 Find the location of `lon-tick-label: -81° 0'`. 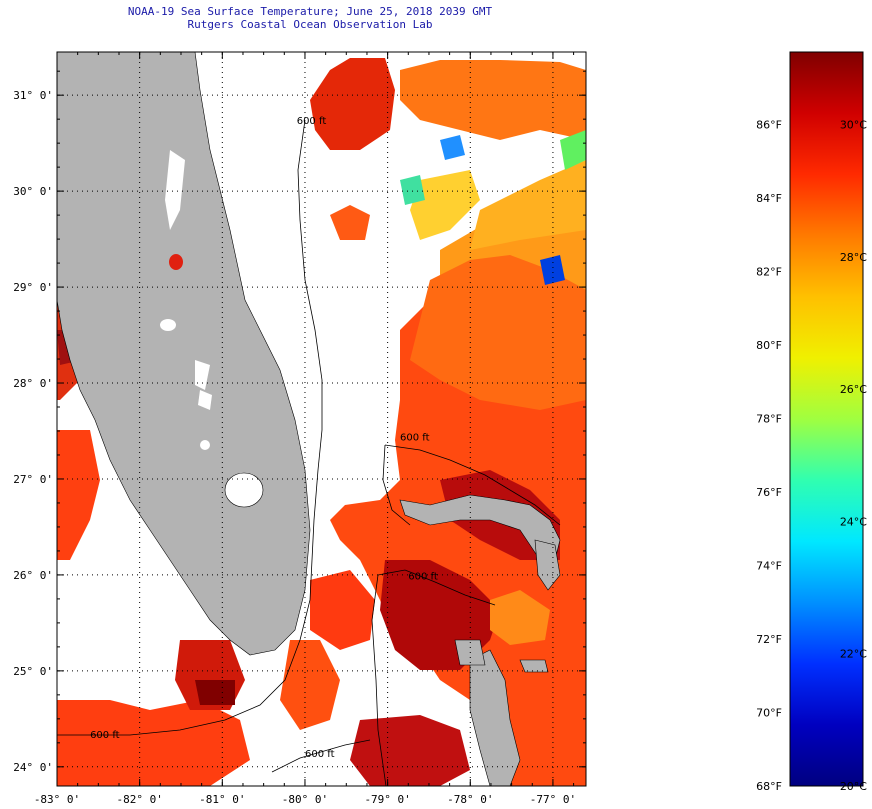

lon-tick-label: -81° 0' is located at coordinates (222, 799).